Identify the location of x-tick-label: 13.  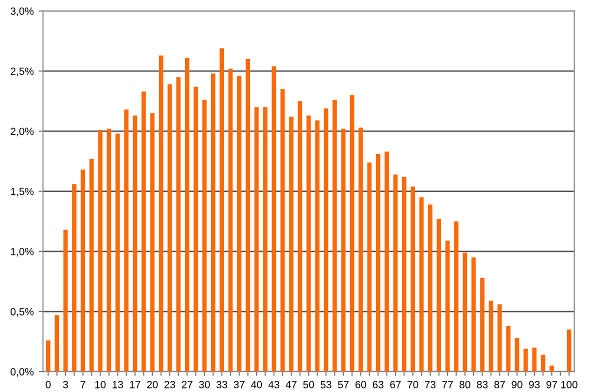
(117, 384).